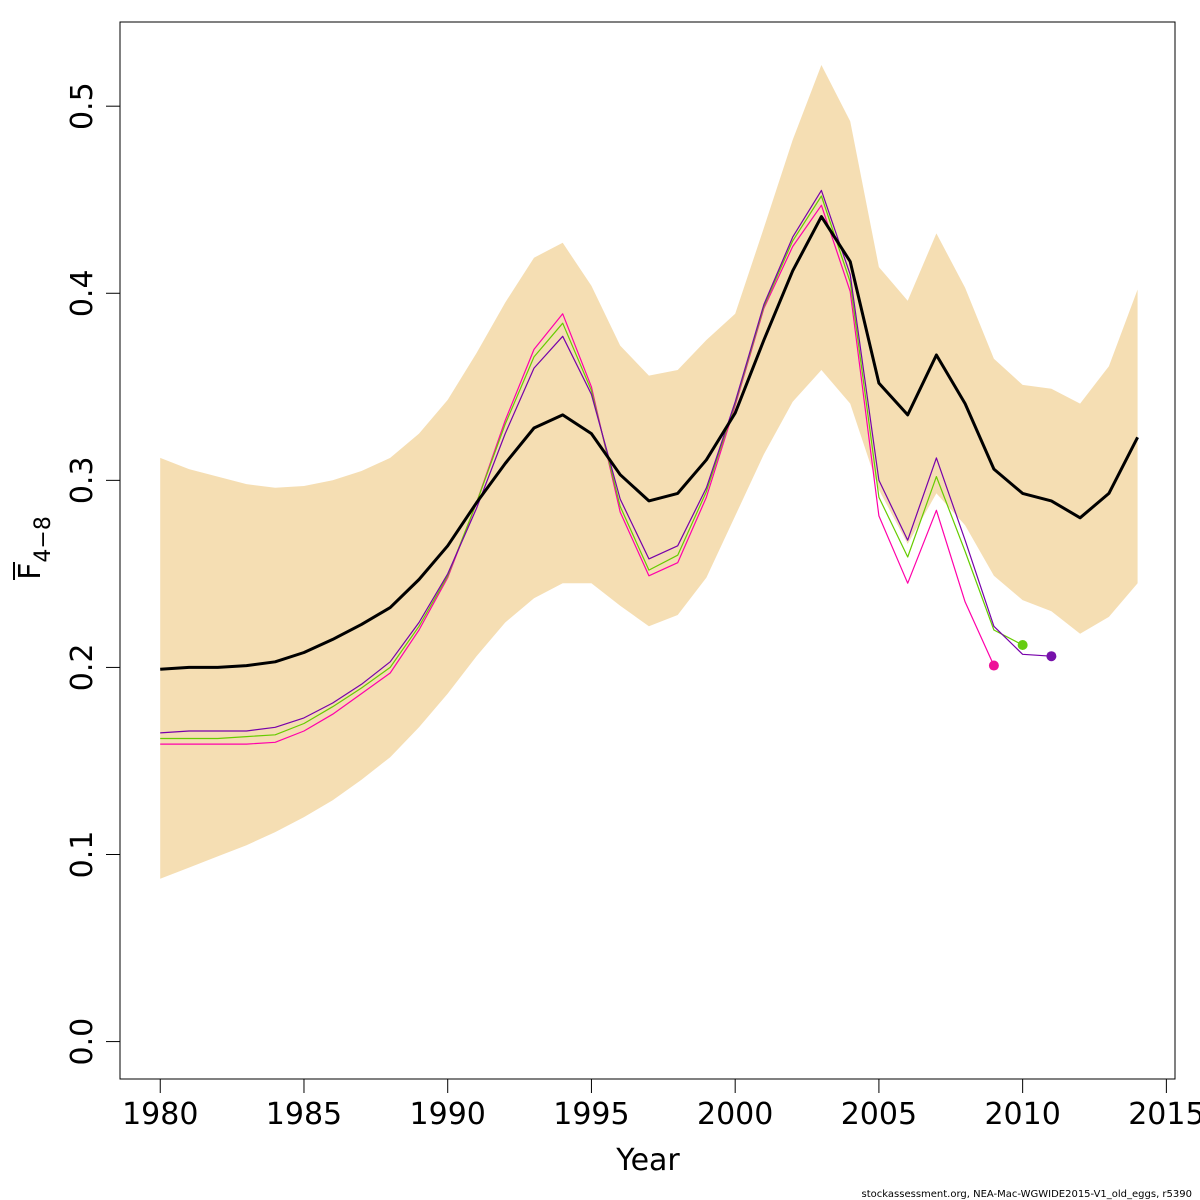  I want to click on x-tick-label: 2005, so click(879, 1114).